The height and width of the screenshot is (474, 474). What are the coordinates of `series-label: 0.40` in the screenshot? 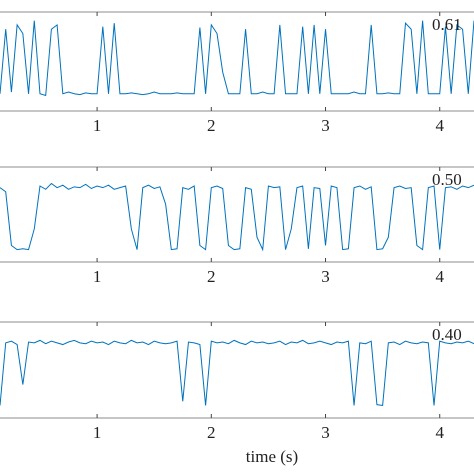 It's located at (447, 334).